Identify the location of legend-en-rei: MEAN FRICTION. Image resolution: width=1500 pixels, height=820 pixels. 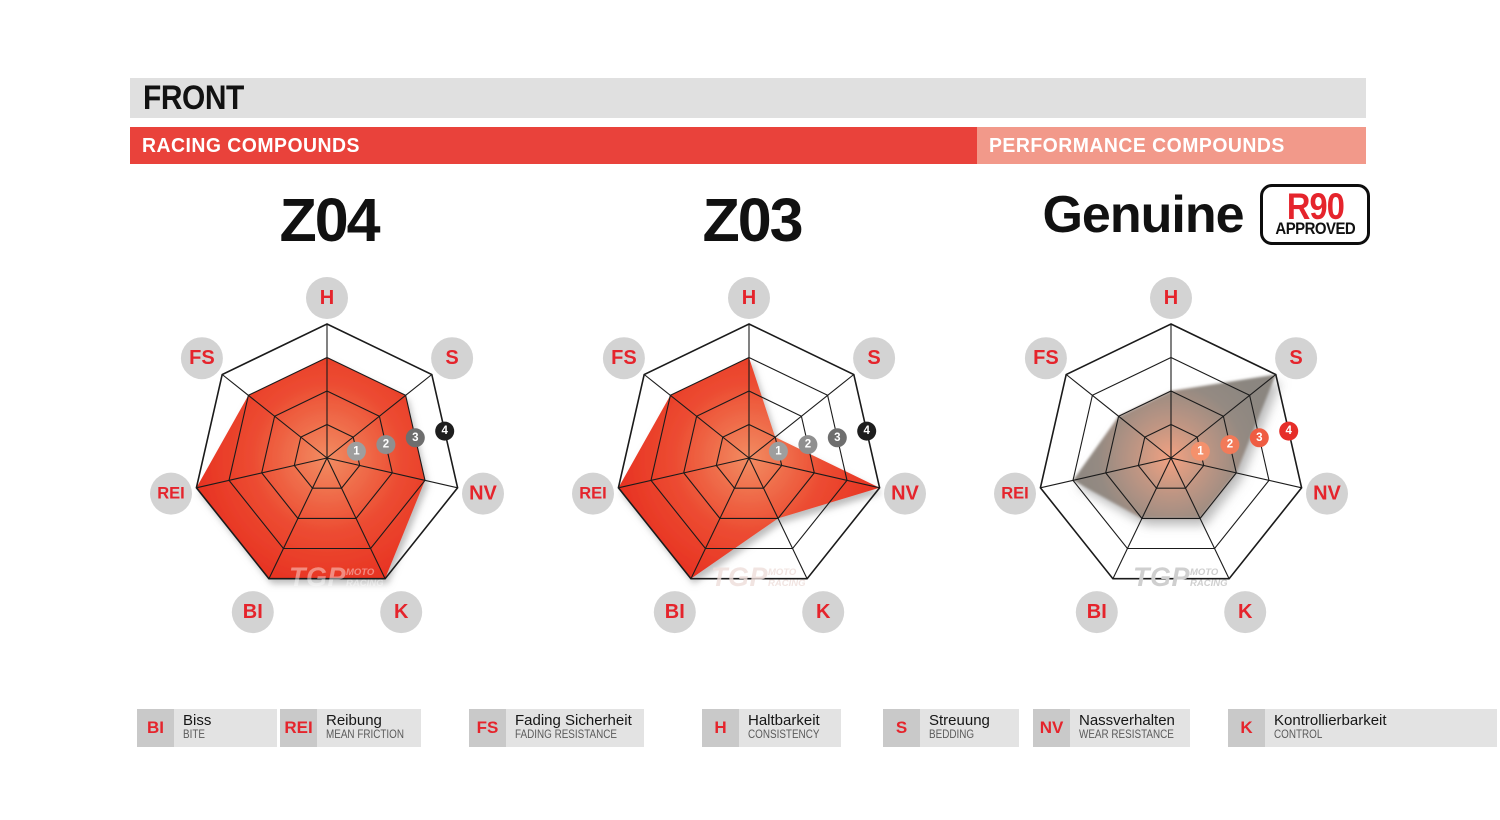
(365, 735).